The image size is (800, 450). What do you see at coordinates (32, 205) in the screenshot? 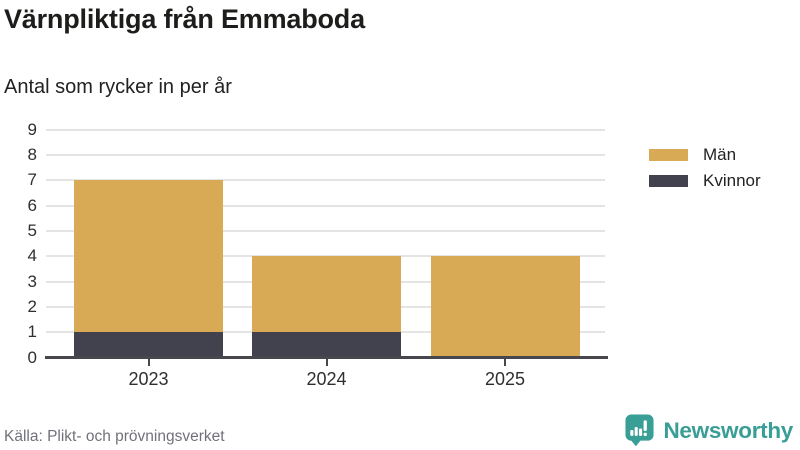
I see `y-axis-tick-label: 6` at bounding box center [32, 205].